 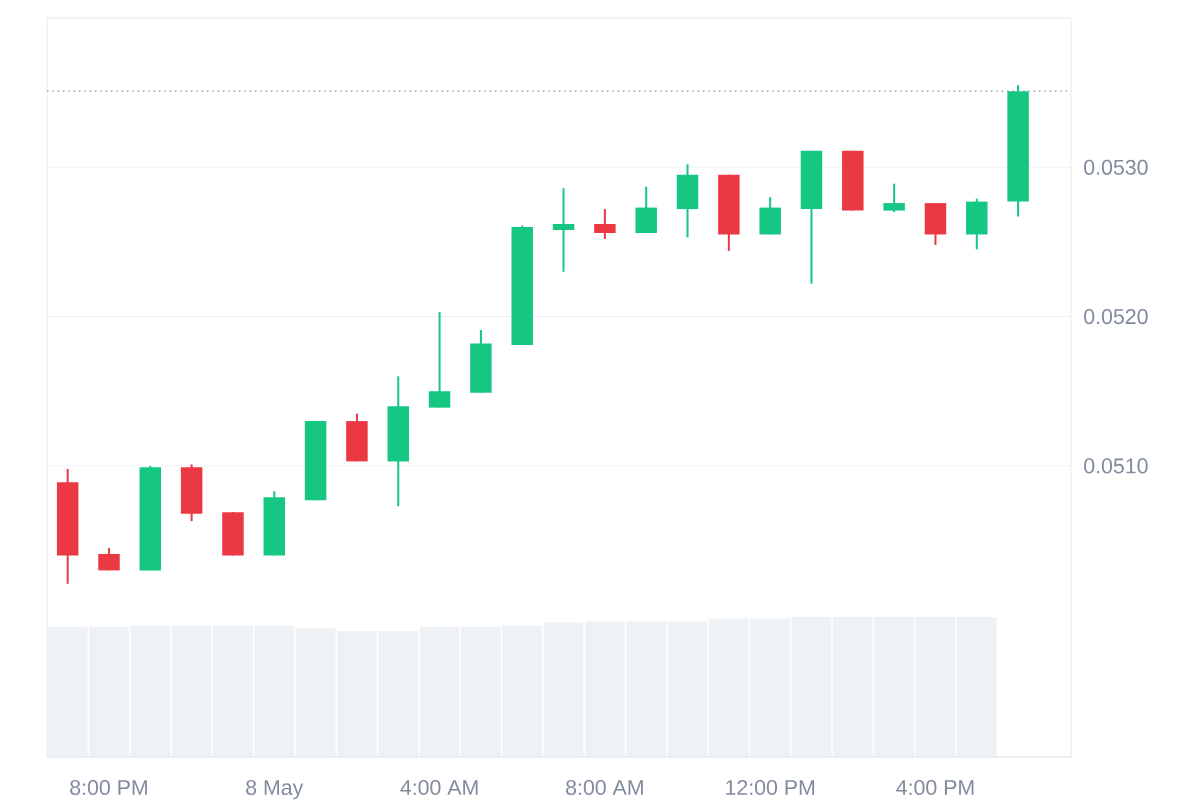 I want to click on x-tick-label: 4:00 AM, so click(x=439, y=787).